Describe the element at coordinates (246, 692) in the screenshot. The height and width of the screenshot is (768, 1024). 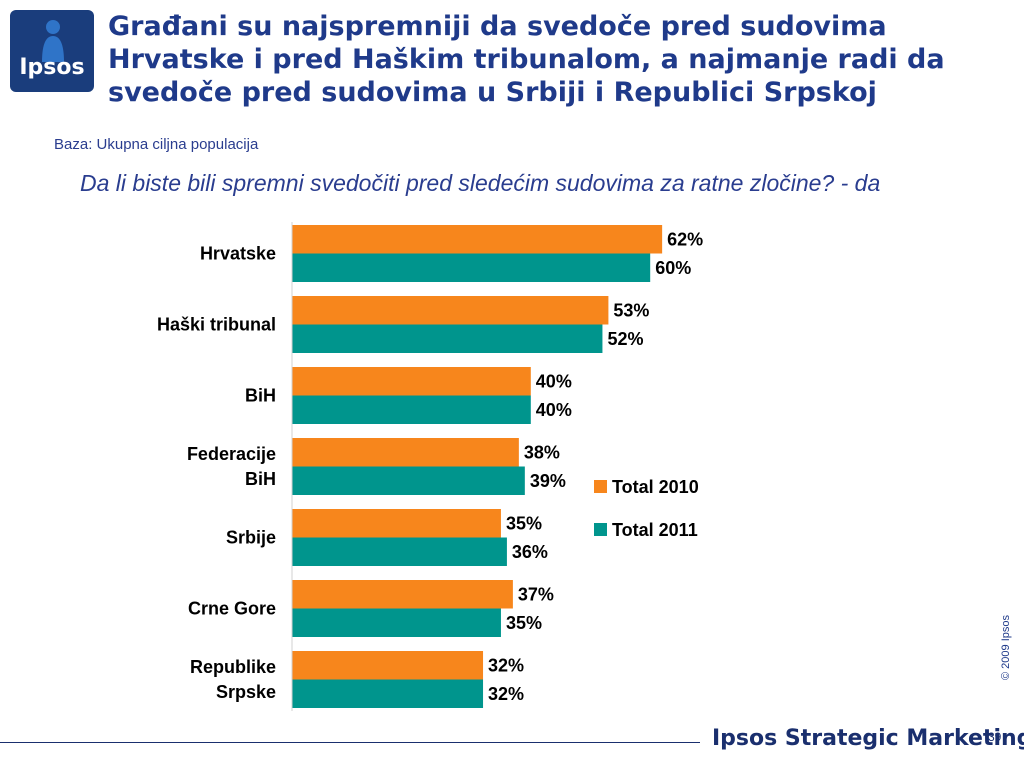
I see `category-label: Srpske` at that location.